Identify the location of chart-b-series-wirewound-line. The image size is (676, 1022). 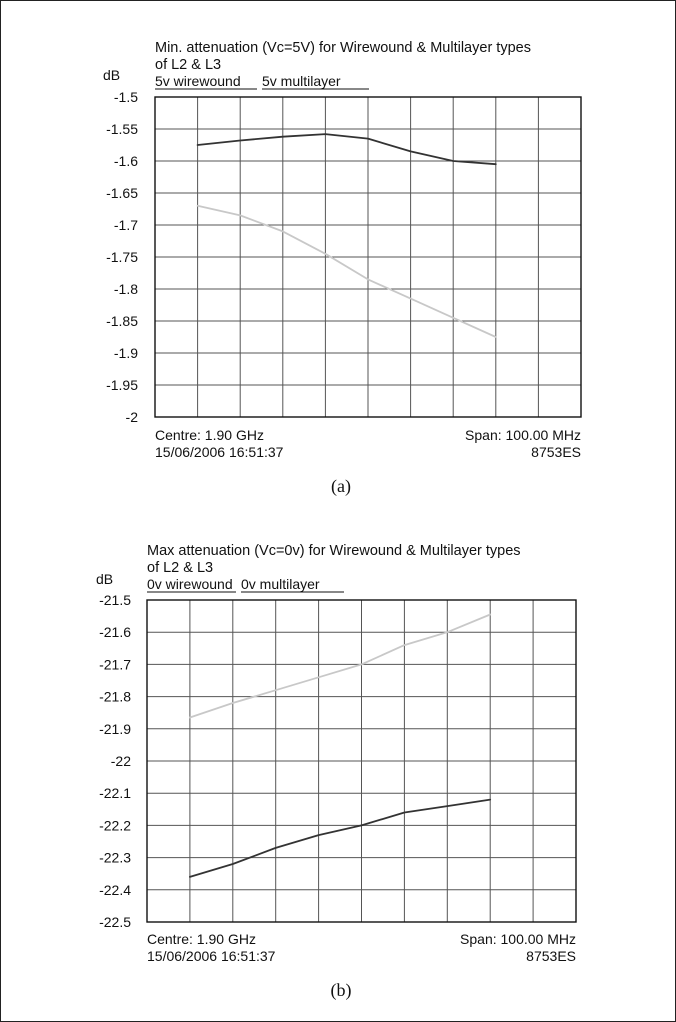
(340, 838).